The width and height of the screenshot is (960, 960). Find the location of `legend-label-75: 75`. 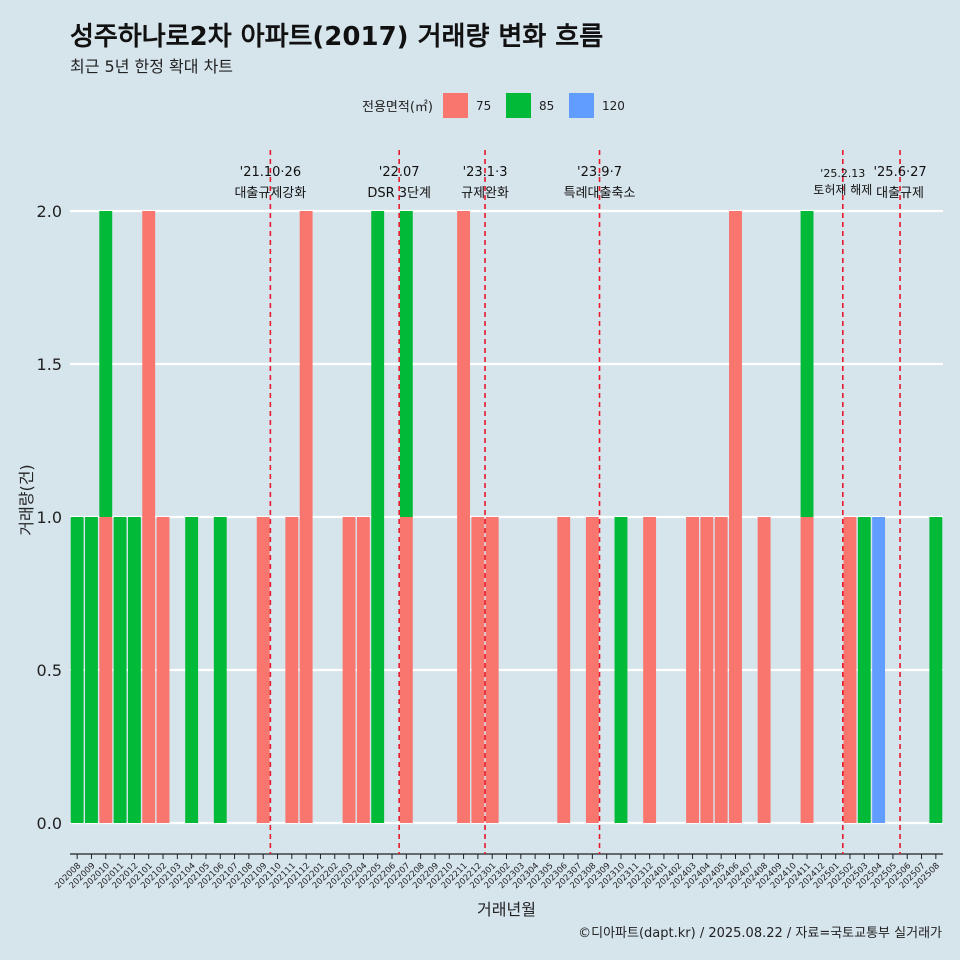

legend-label-75: 75 is located at coordinates (483, 105).